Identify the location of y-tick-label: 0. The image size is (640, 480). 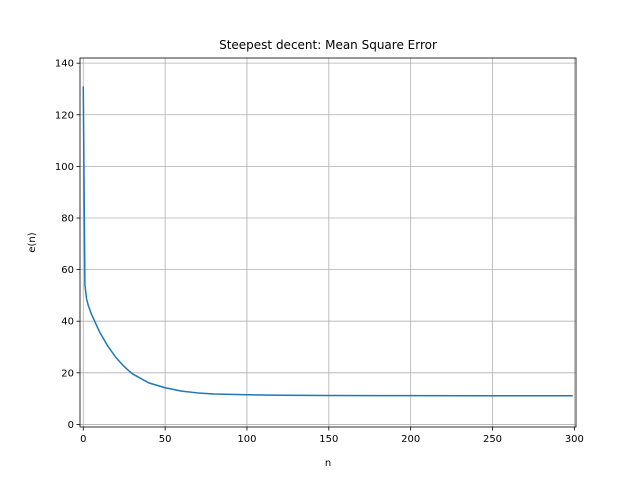
(71, 425).